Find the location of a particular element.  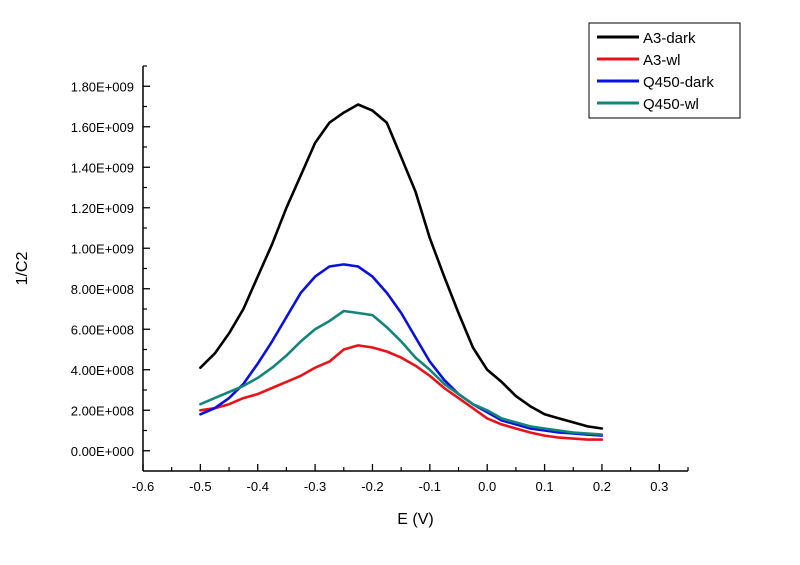

legend-label: A3-wl is located at coordinates (662, 60).